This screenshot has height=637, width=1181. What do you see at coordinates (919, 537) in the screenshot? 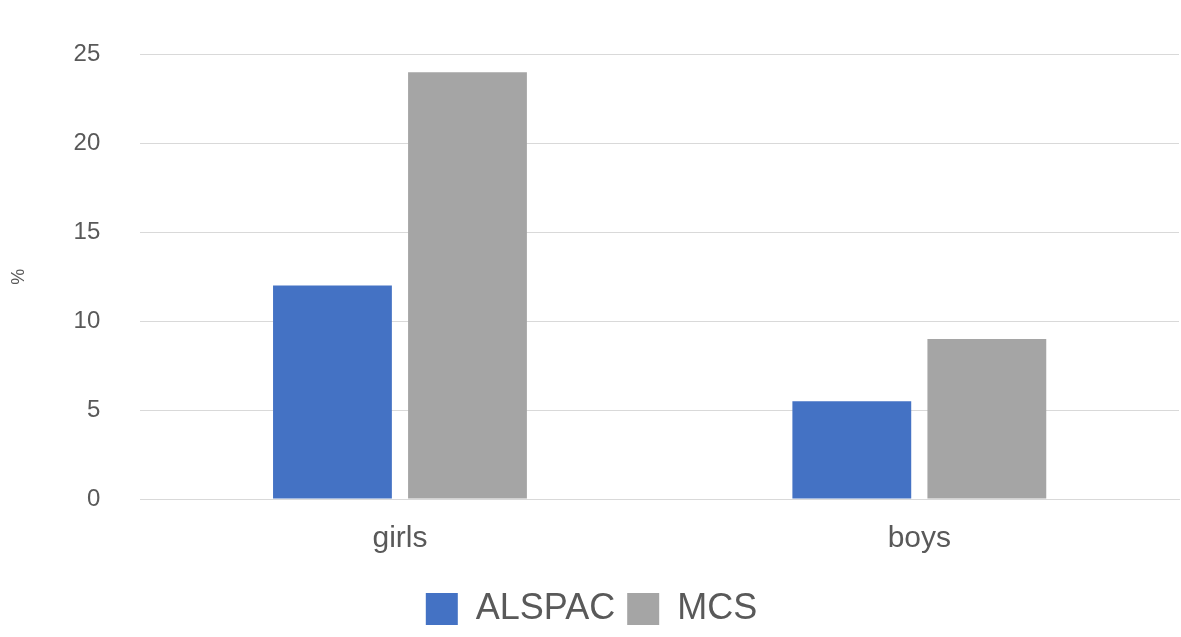
I see `x-tick-label: boys` at bounding box center [919, 537].